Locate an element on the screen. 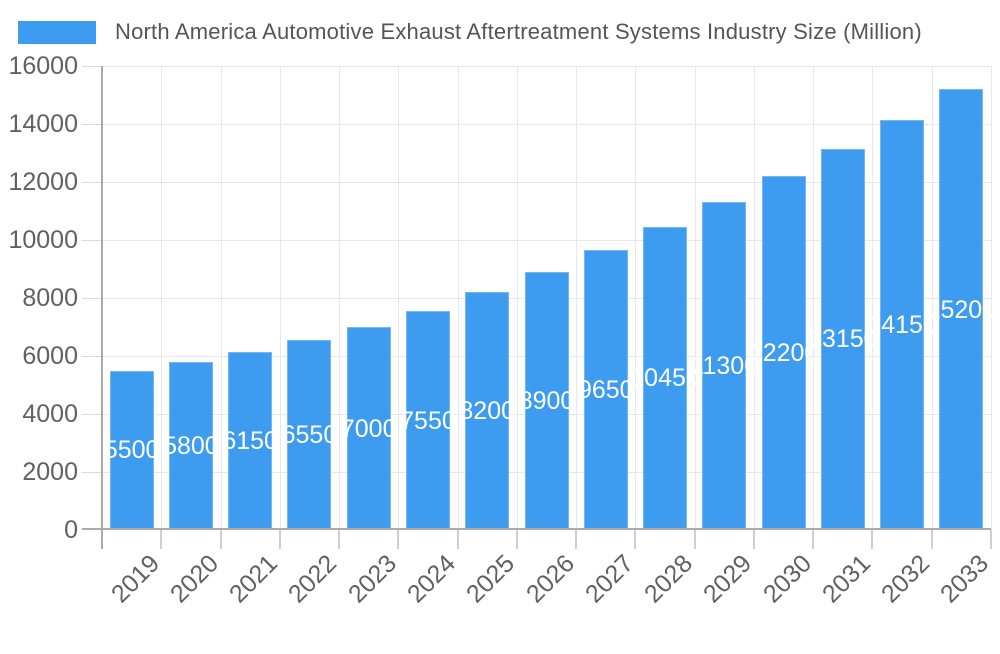 The width and height of the screenshot is (1000, 654). y-axis-line is located at coordinates (102, 307).